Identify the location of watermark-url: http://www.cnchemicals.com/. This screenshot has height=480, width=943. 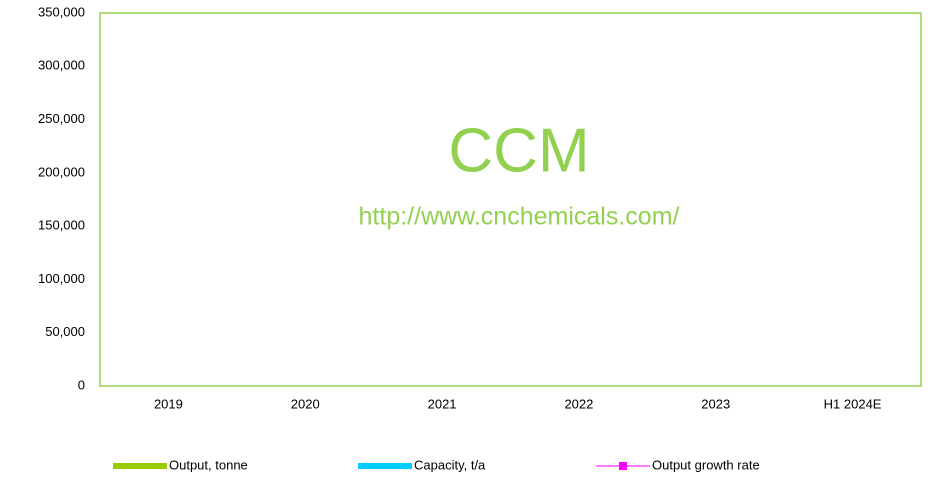
(519, 217).